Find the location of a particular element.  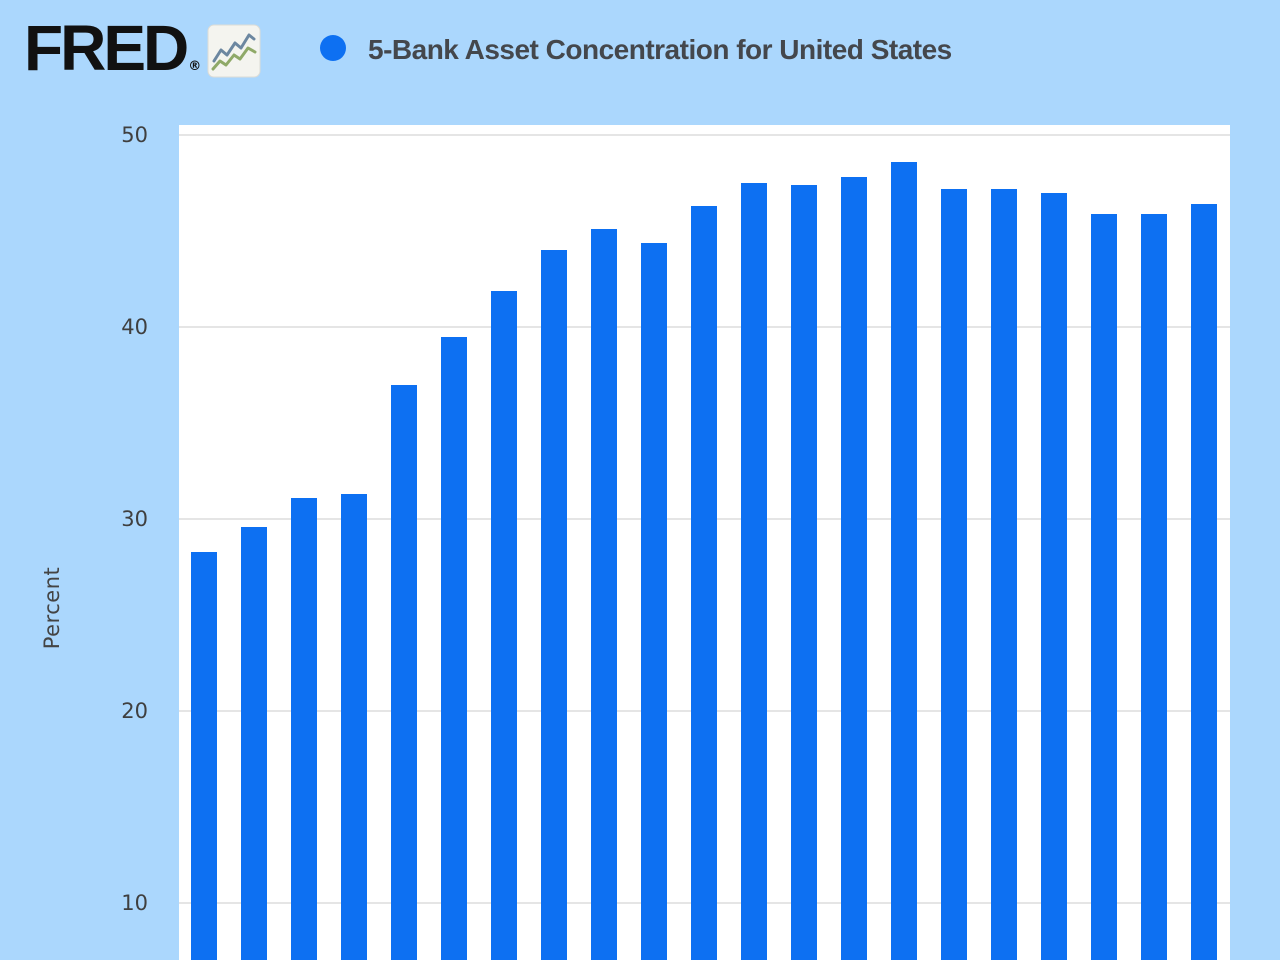

y-tick-label: 50 is located at coordinates (134, 135).